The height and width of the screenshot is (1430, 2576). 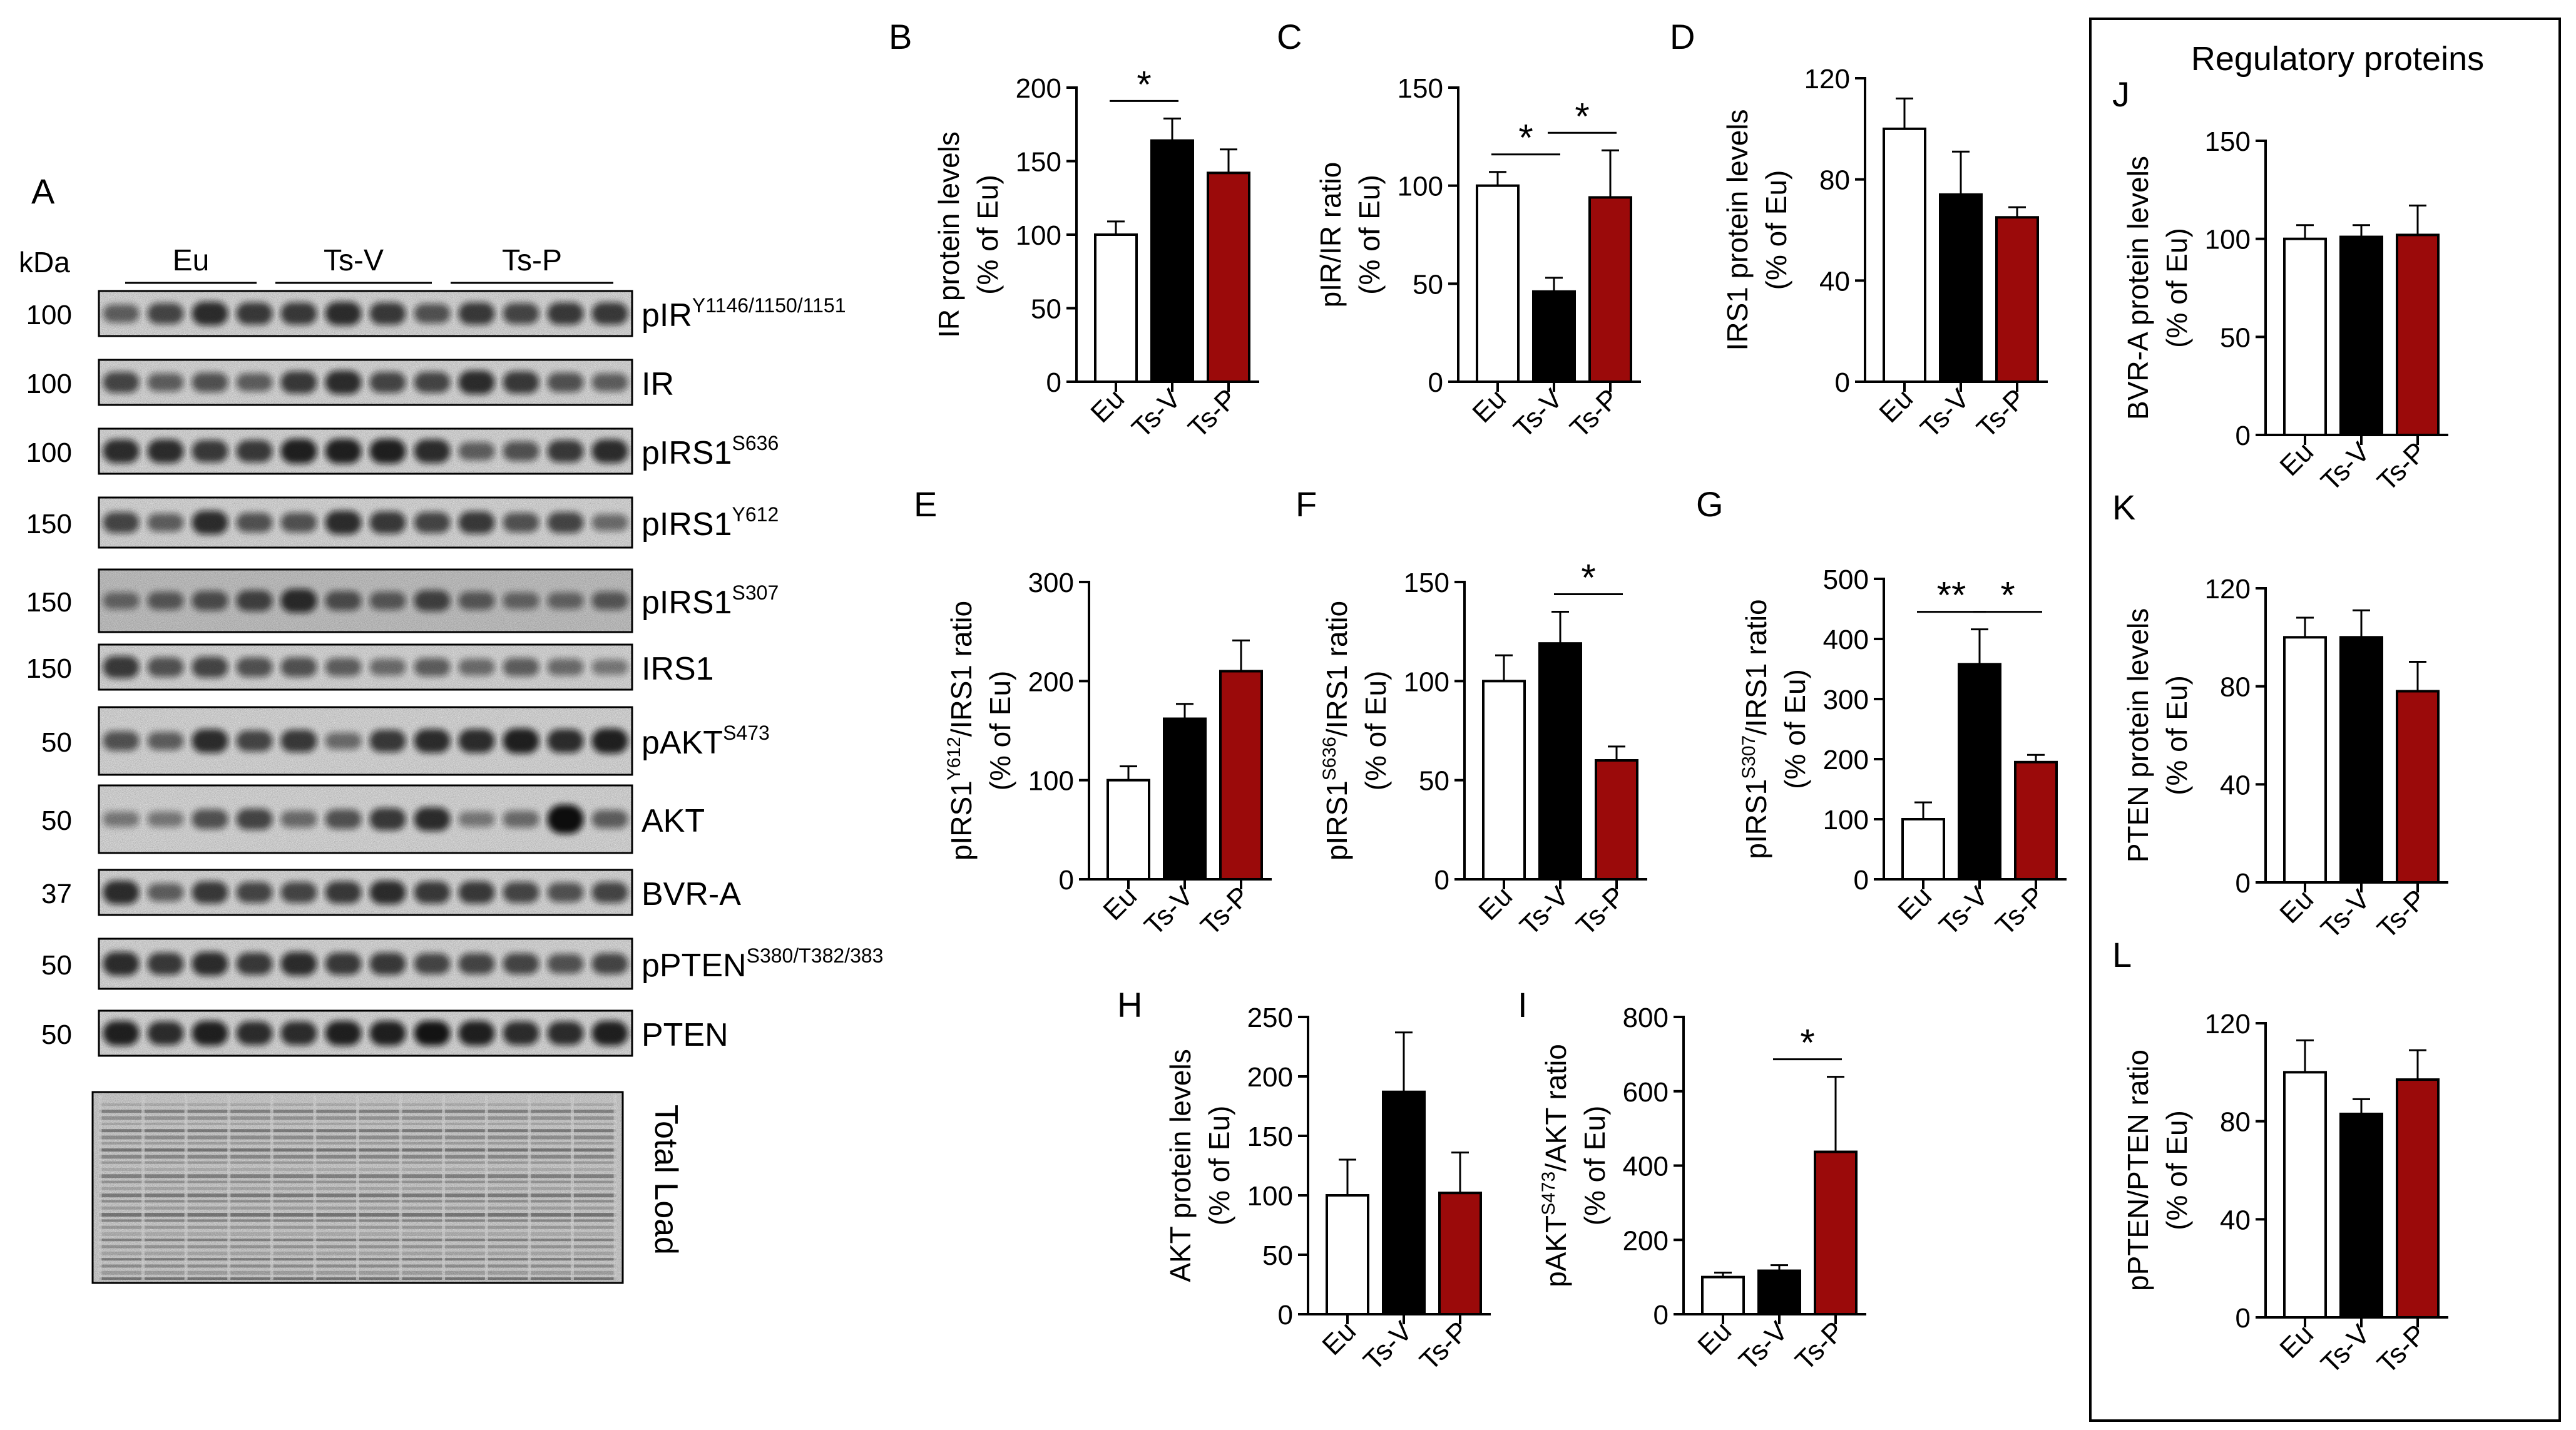 What do you see at coordinates (710, 451) in the screenshot?
I see `blot-label: pIRS1S636` at bounding box center [710, 451].